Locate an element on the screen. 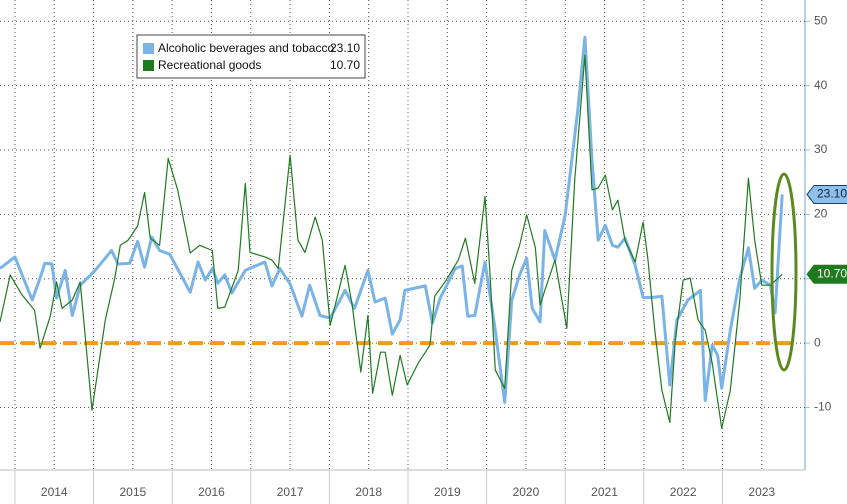 The height and width of the screenshot is (504, 847). legend-label: Recreational goods is located at coordinates (209, 65).